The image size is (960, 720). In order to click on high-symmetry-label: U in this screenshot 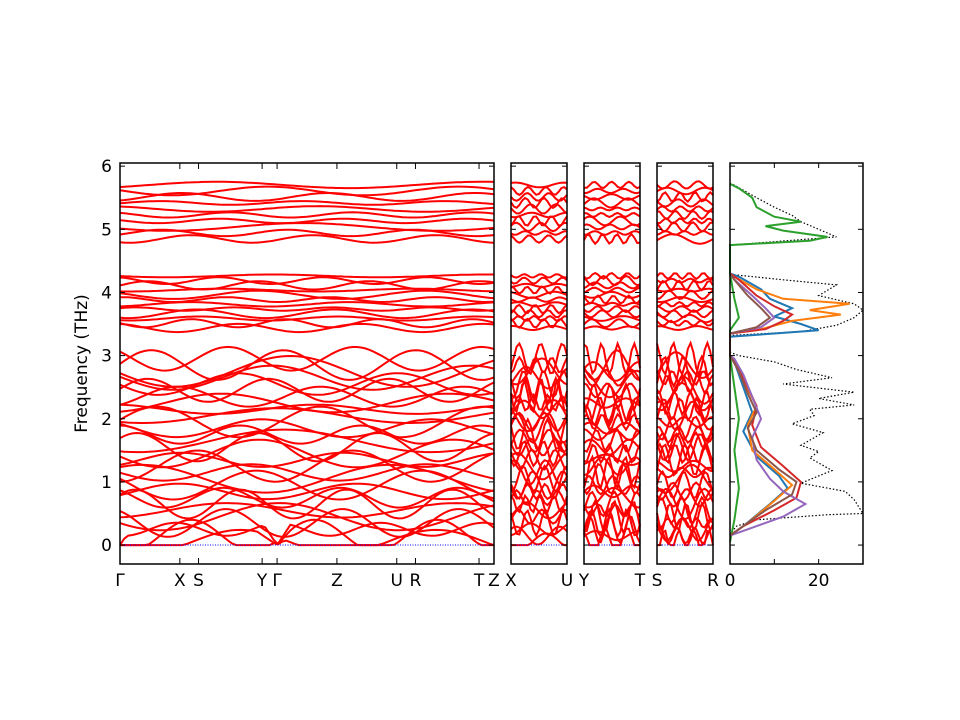, I will do `click(397, 581)`.